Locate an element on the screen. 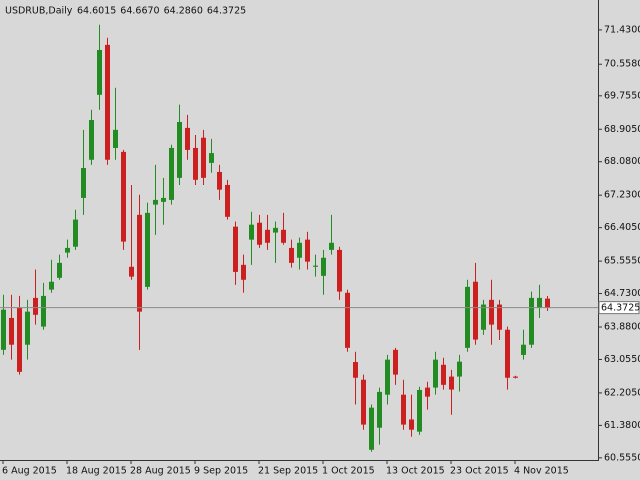  y-tick-label: 63.0550 is located at coordinates (622, 359).